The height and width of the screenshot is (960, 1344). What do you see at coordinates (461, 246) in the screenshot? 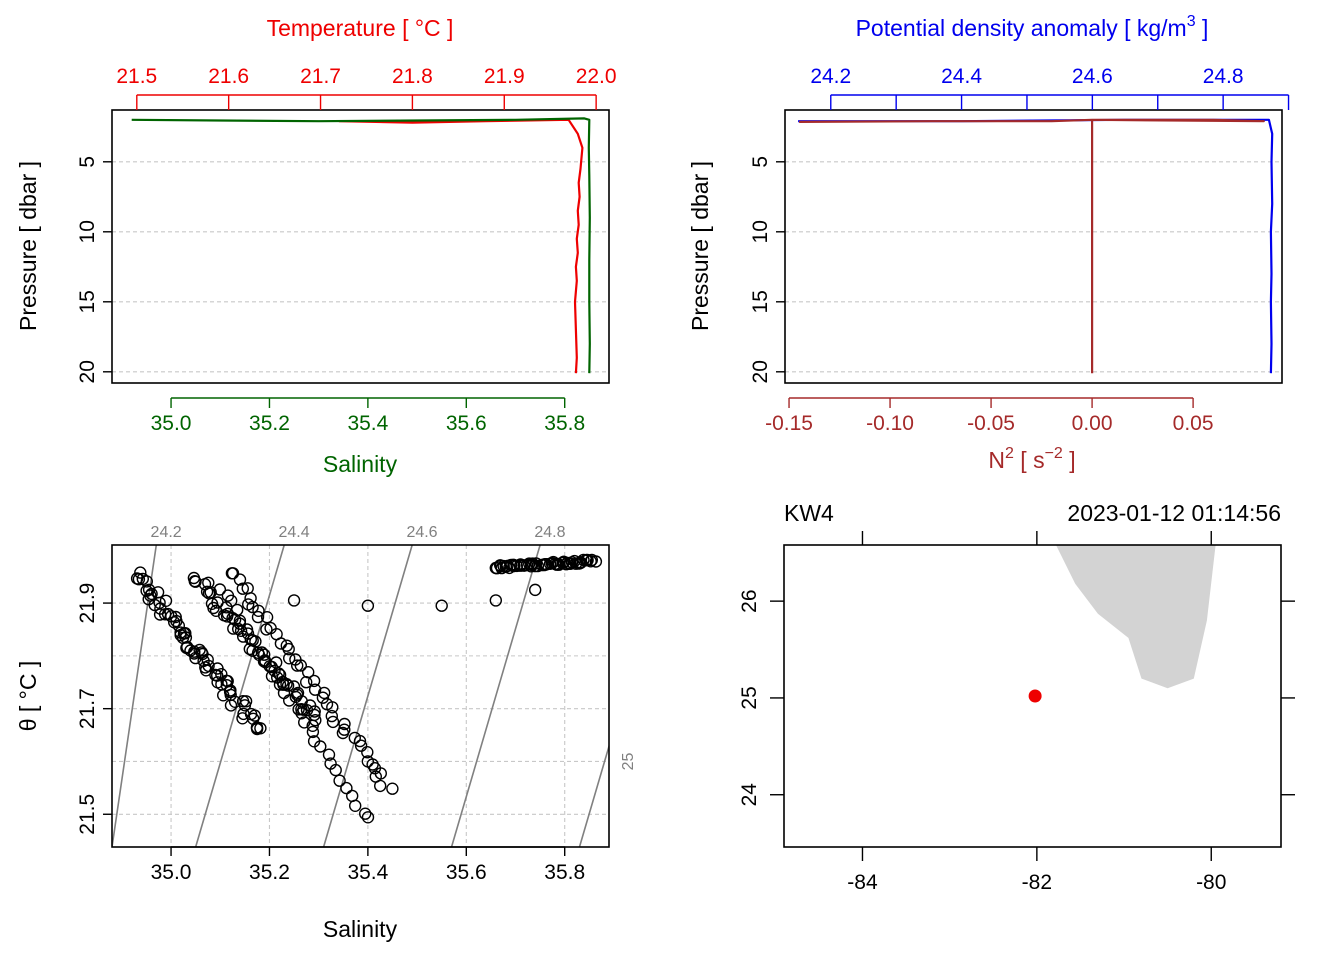
I see `series-line-temperature` at bounding box center [461, 246].